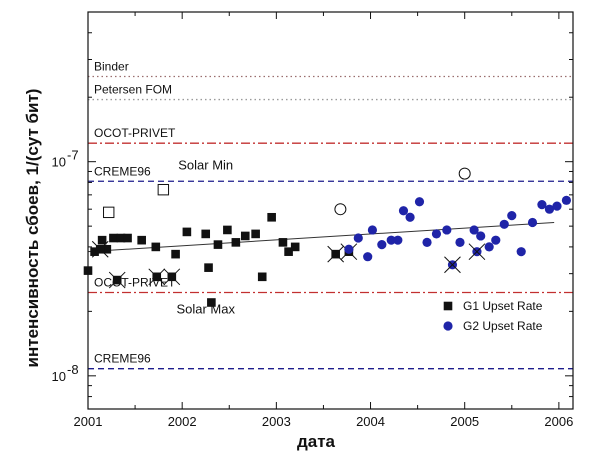 This screenshot has width=600, height=461. I want to click on reference-label: CREME96, so click(122, 171).